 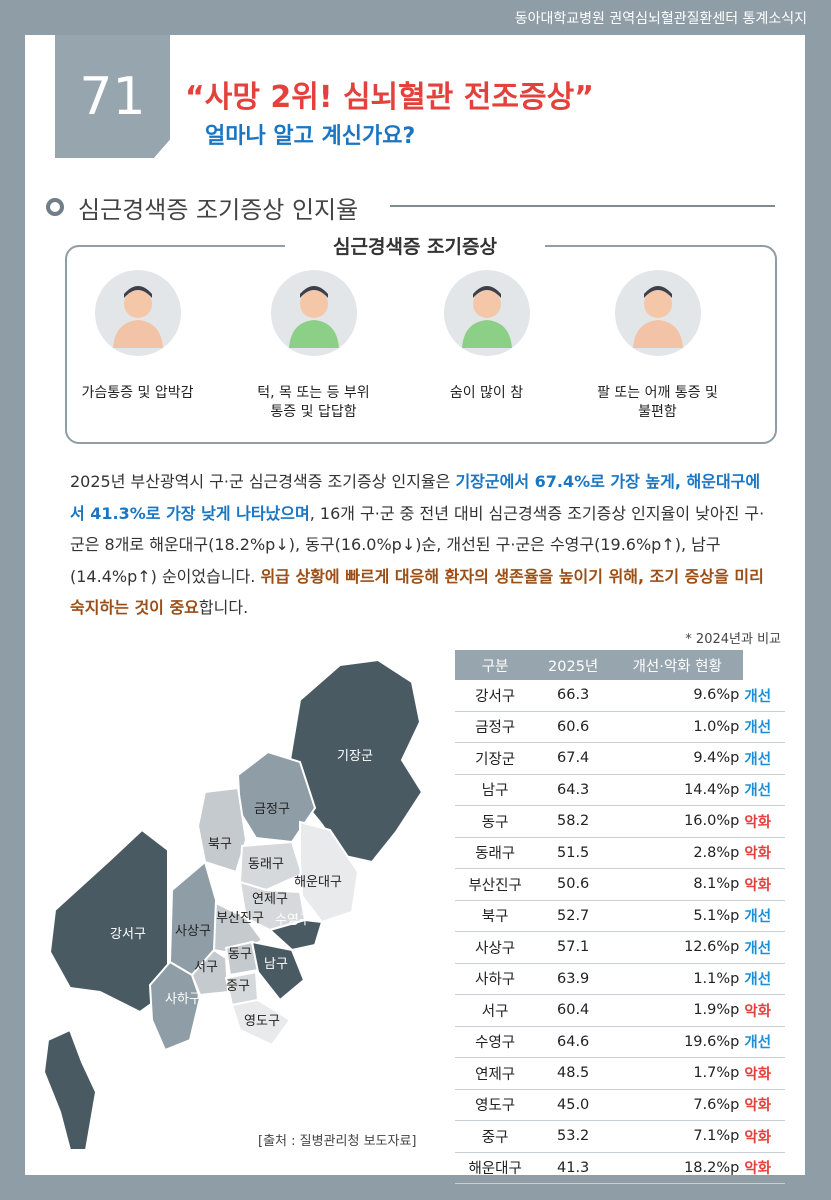 I want to click on value-cell: 64.6, so click(x=573, y=1042).